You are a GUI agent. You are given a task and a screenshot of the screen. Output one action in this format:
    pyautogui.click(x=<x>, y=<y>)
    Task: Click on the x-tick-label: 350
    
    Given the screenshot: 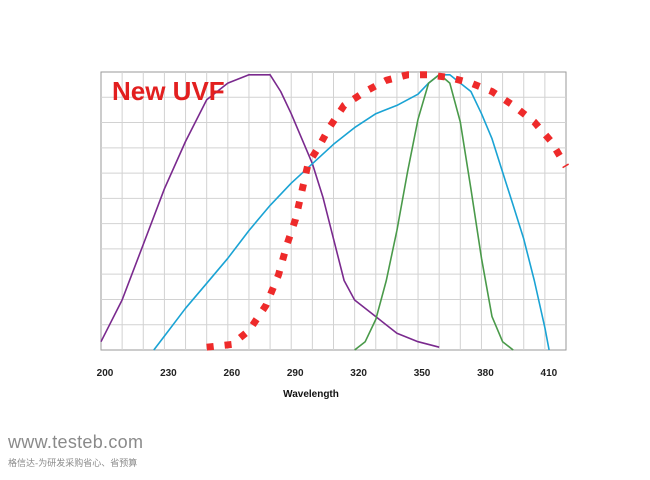 What is the action you would take?
    pyautogui.click(x=422, y=373)
    